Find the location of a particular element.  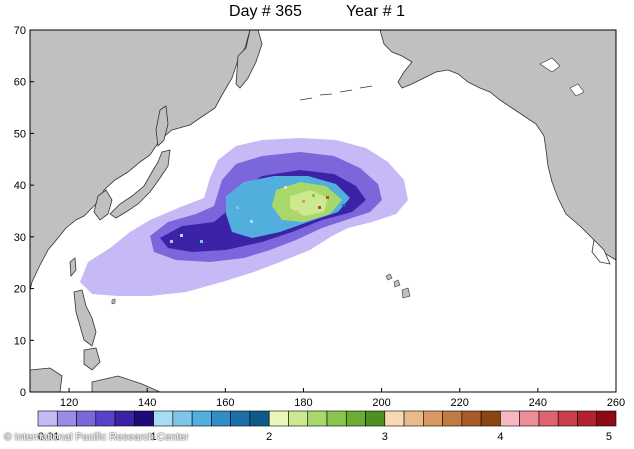

x-tick-label: 220 is located at coordinates (460, 403).